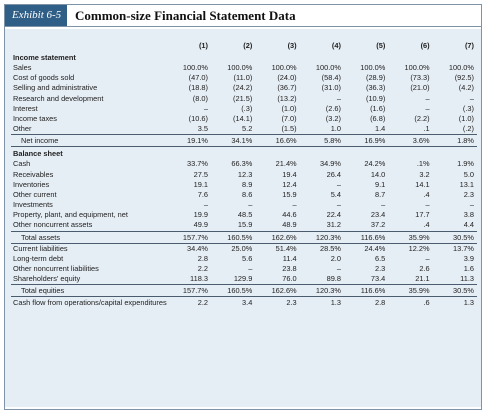 Image resolution: width=488 pixels, height=416 pixels. Describe the element at coordinates (330, 248) in the screenshot. I see `cell-value: 28.5%` at that location.